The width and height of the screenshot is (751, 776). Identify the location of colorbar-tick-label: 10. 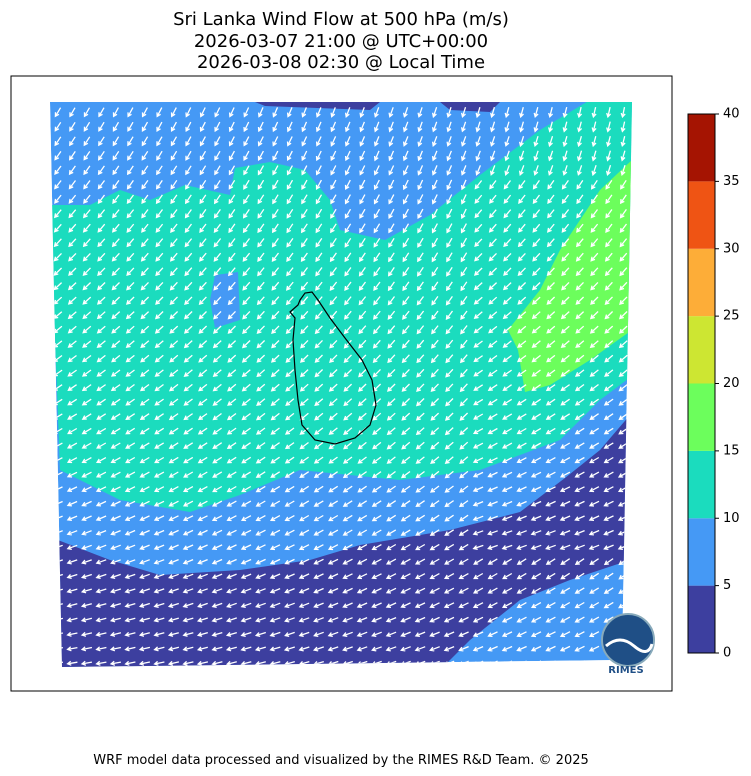
(731, 518).